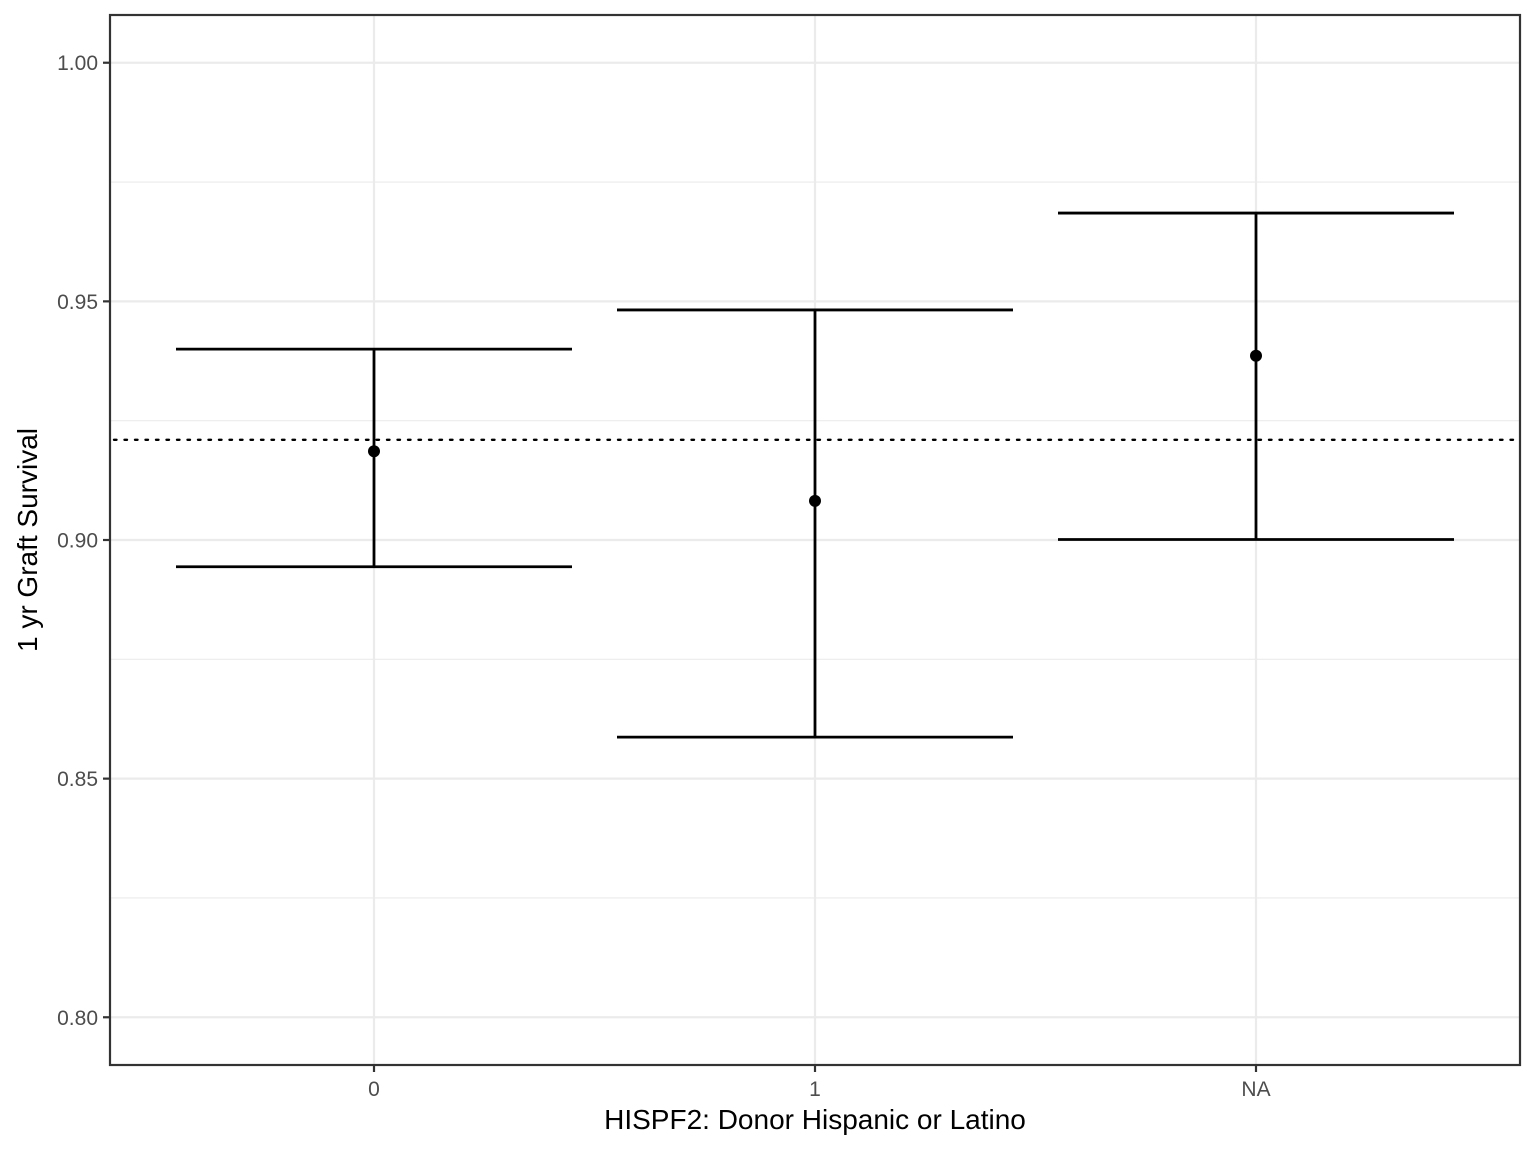 Image resolution: width=1536 pixels, height=1152 pixels. What do you see at coordinates (77, 63) in the screenshot?
I see `y-tick-label: 1.00` at bounding box center [77, 63].